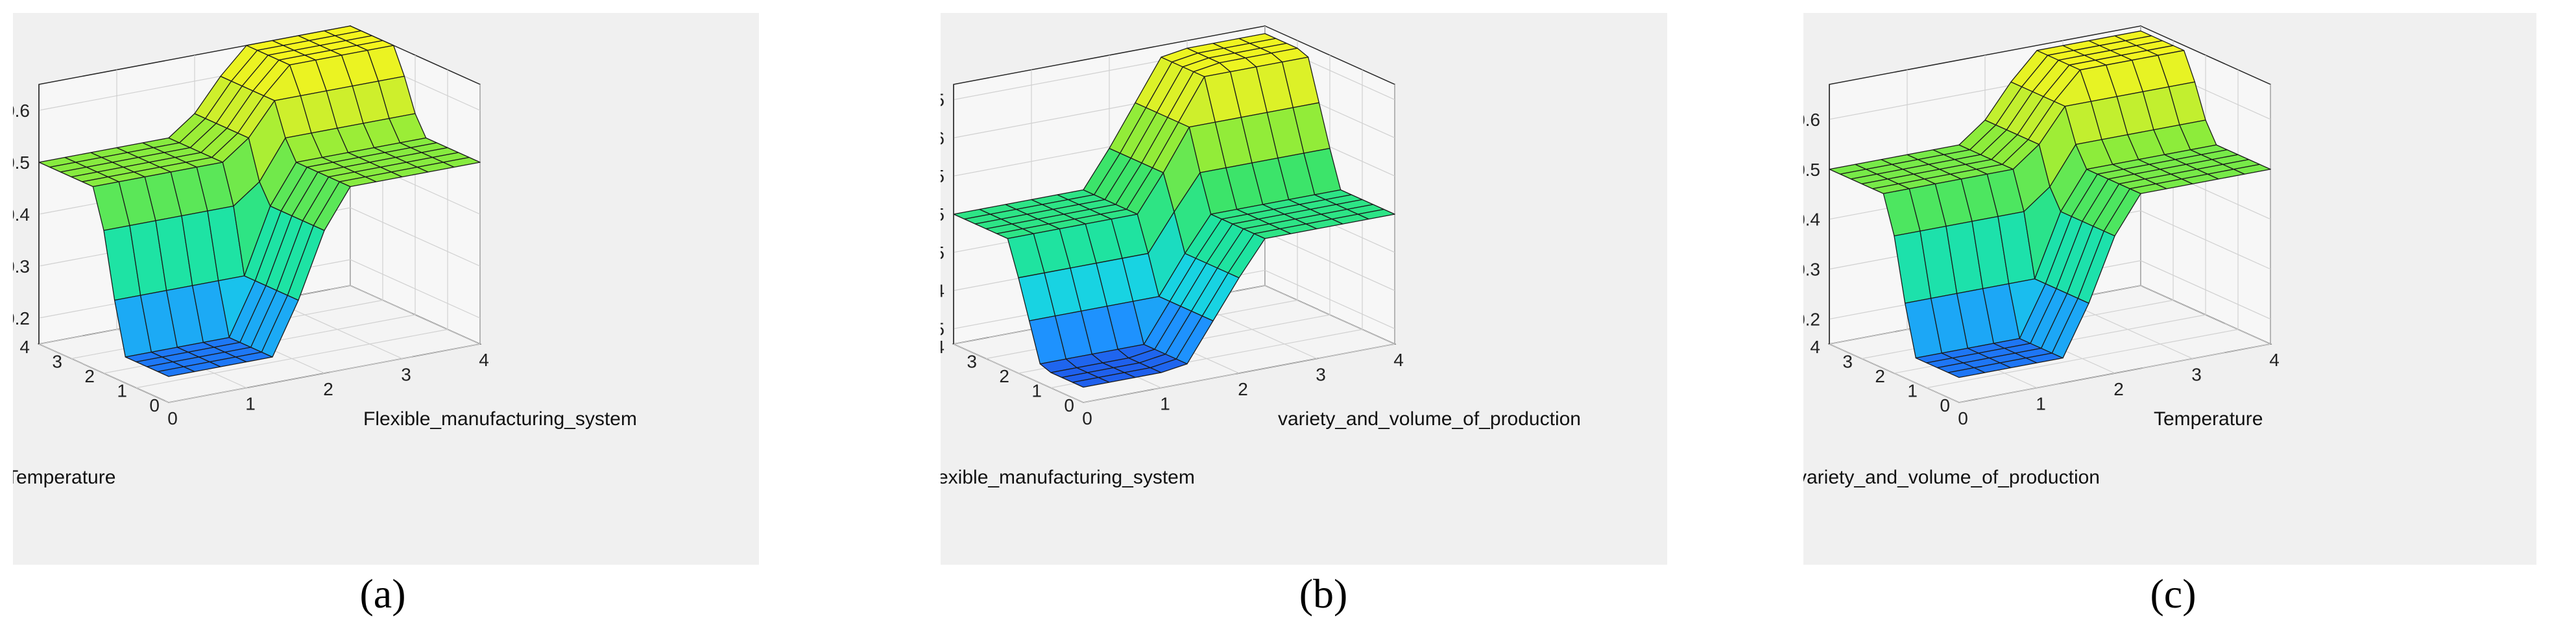 This screenshot has width=2576, height=640. I want to click on y-tick-label-a: 0, so click(154, 405).